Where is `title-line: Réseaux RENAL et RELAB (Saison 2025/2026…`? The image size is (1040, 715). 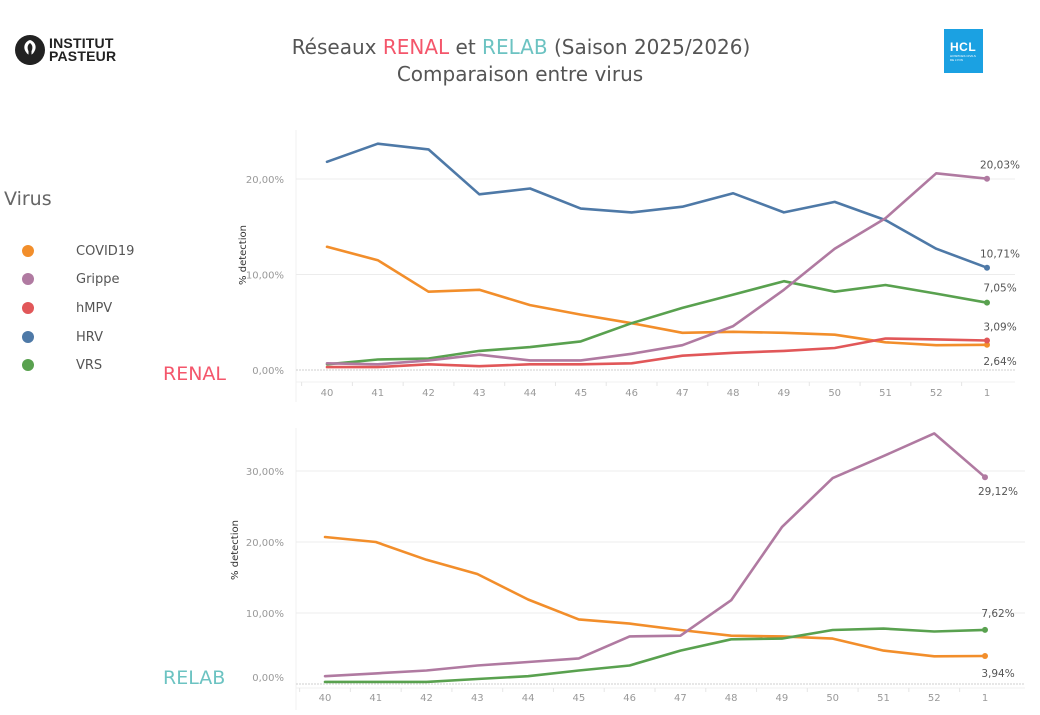 title-line: Réseaux RENAL et RELAB (Saison 2025/2026… is located at coordinates (521, 47).